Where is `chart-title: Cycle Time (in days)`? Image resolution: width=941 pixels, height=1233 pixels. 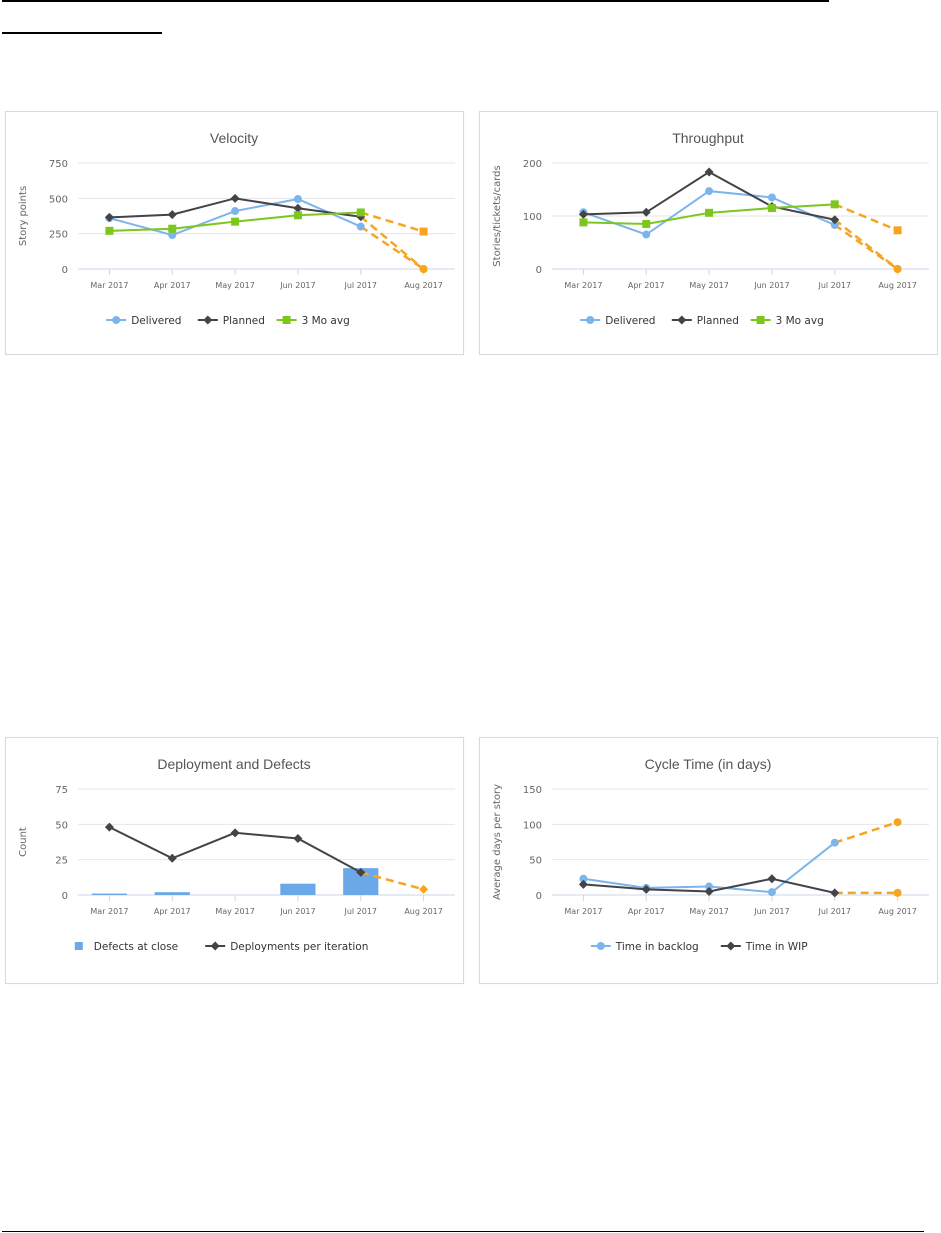 chart-title: Cycle Time (in days) is located at coordinates (708, 764).